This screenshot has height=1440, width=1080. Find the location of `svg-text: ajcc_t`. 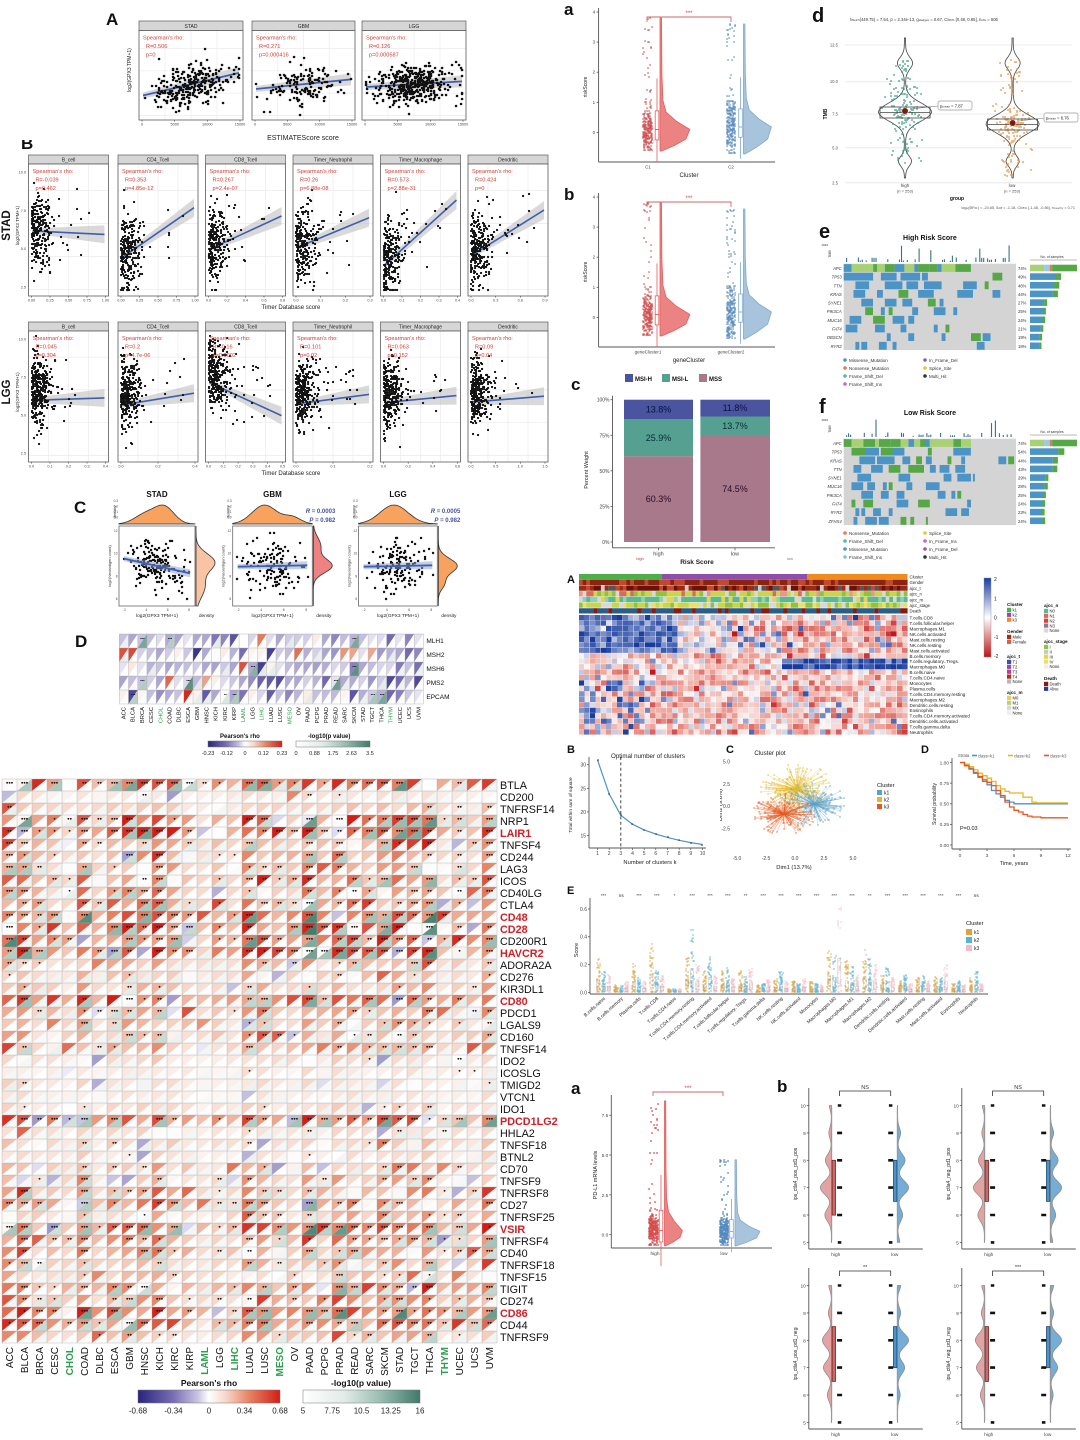

svg-text: ajcc_t is located at coordinates (1013, 656).